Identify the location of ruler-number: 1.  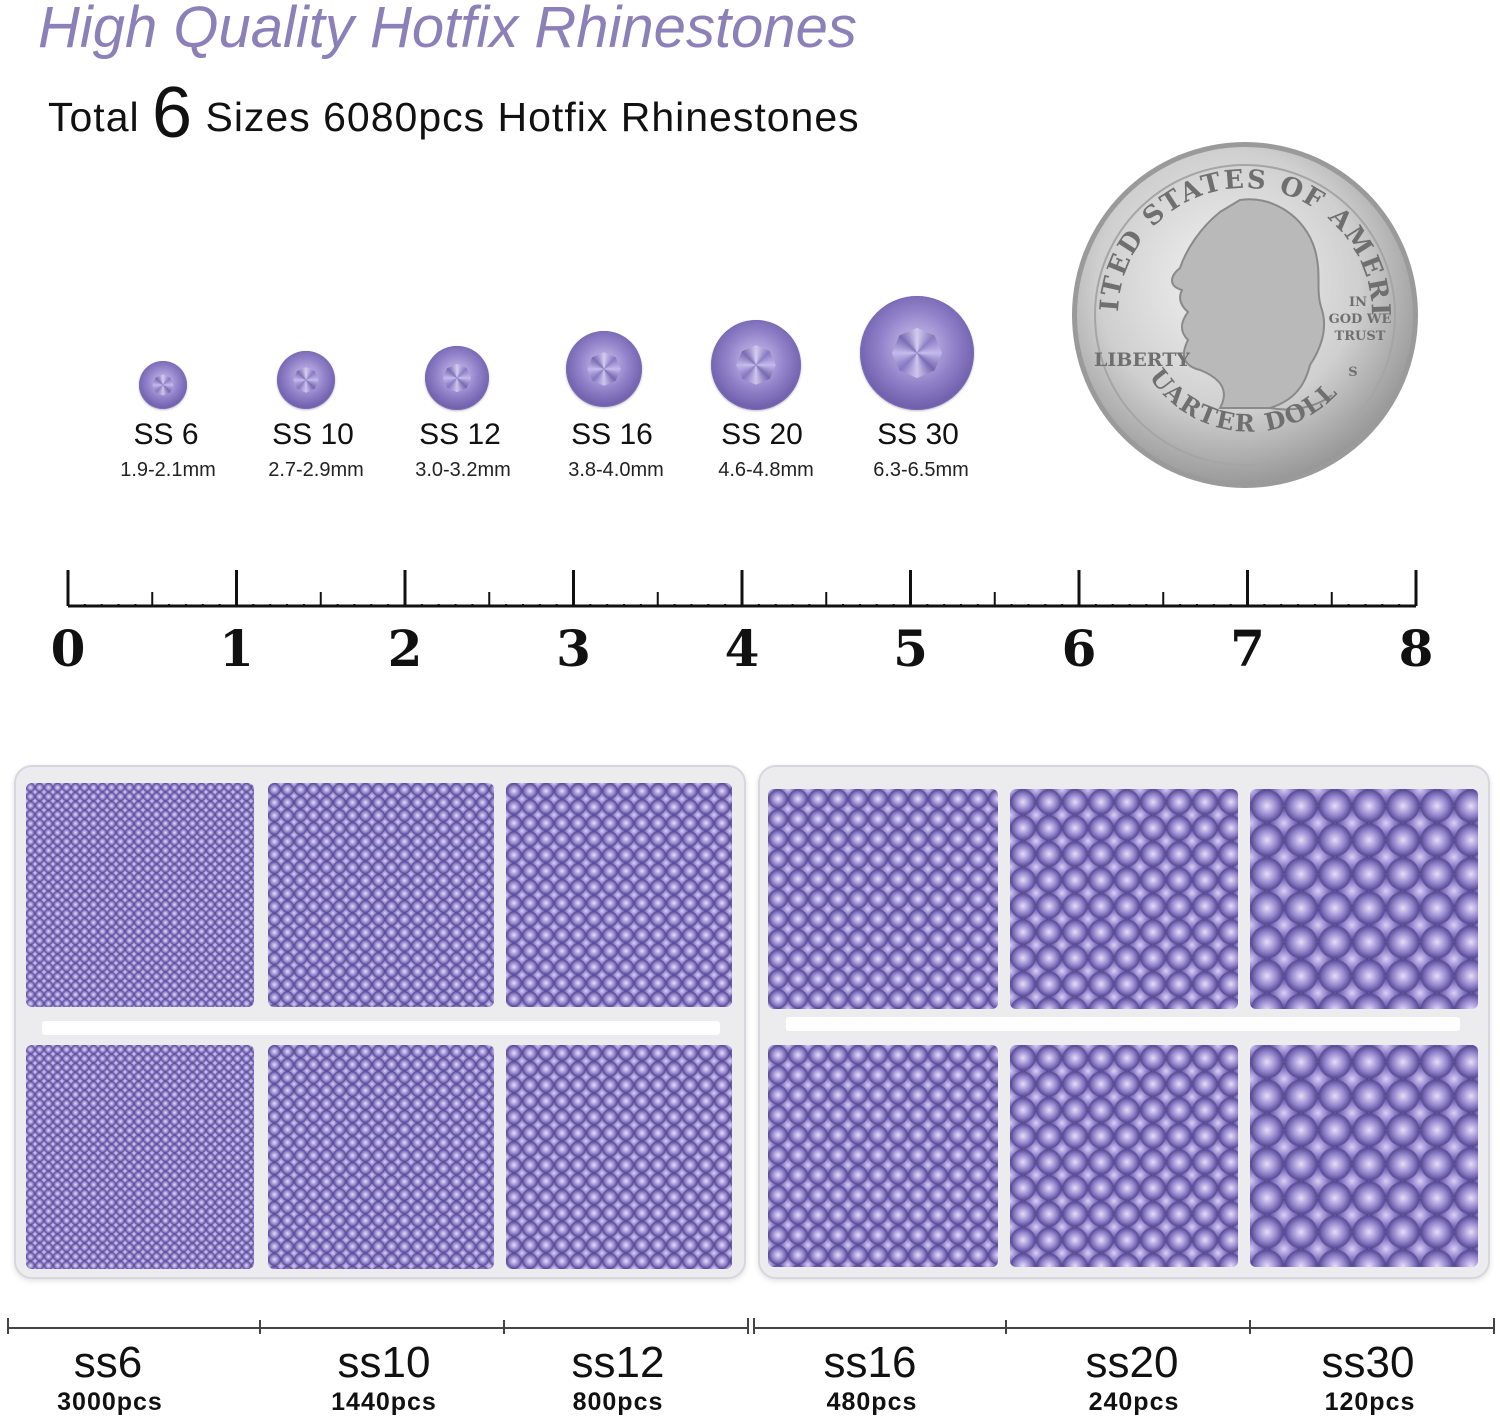
(236, 648).